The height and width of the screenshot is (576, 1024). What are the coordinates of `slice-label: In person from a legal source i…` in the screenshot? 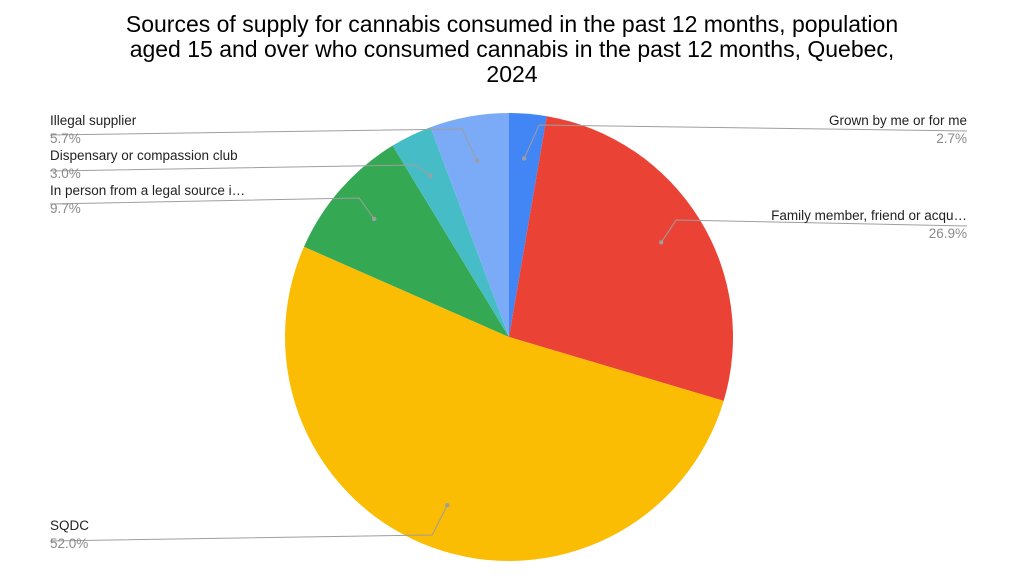 It's located at (147, 190).